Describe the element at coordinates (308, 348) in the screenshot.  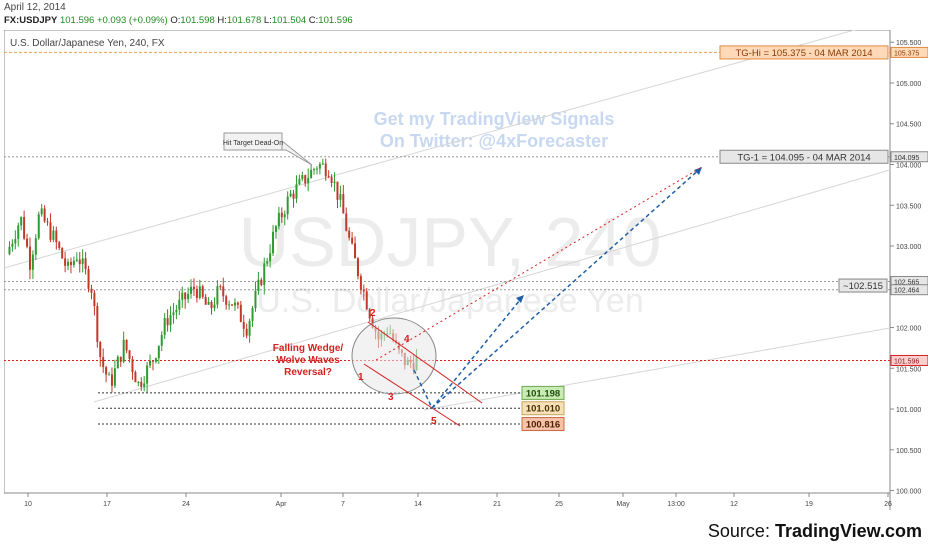
I see `pattern-line-1: Falling Wedge/` at that location.